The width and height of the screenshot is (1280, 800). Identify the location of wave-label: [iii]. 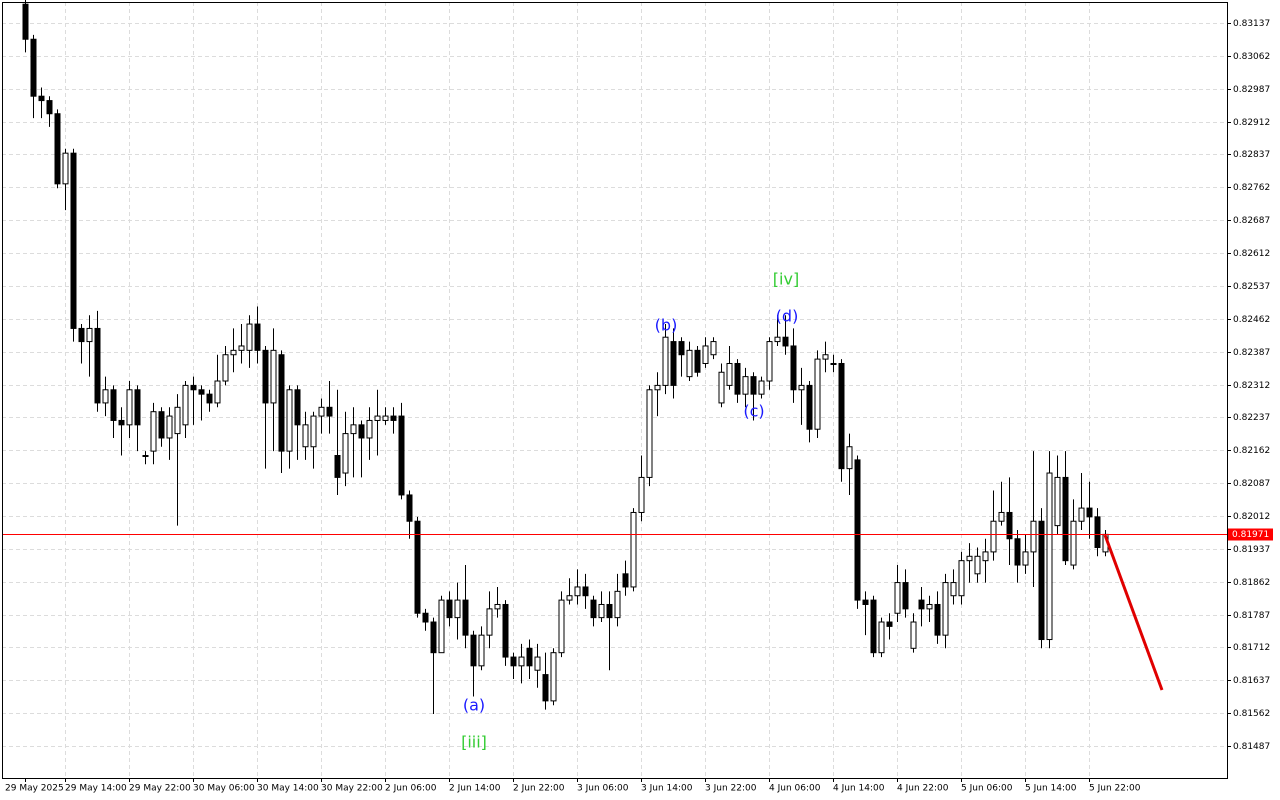
(474, 742).